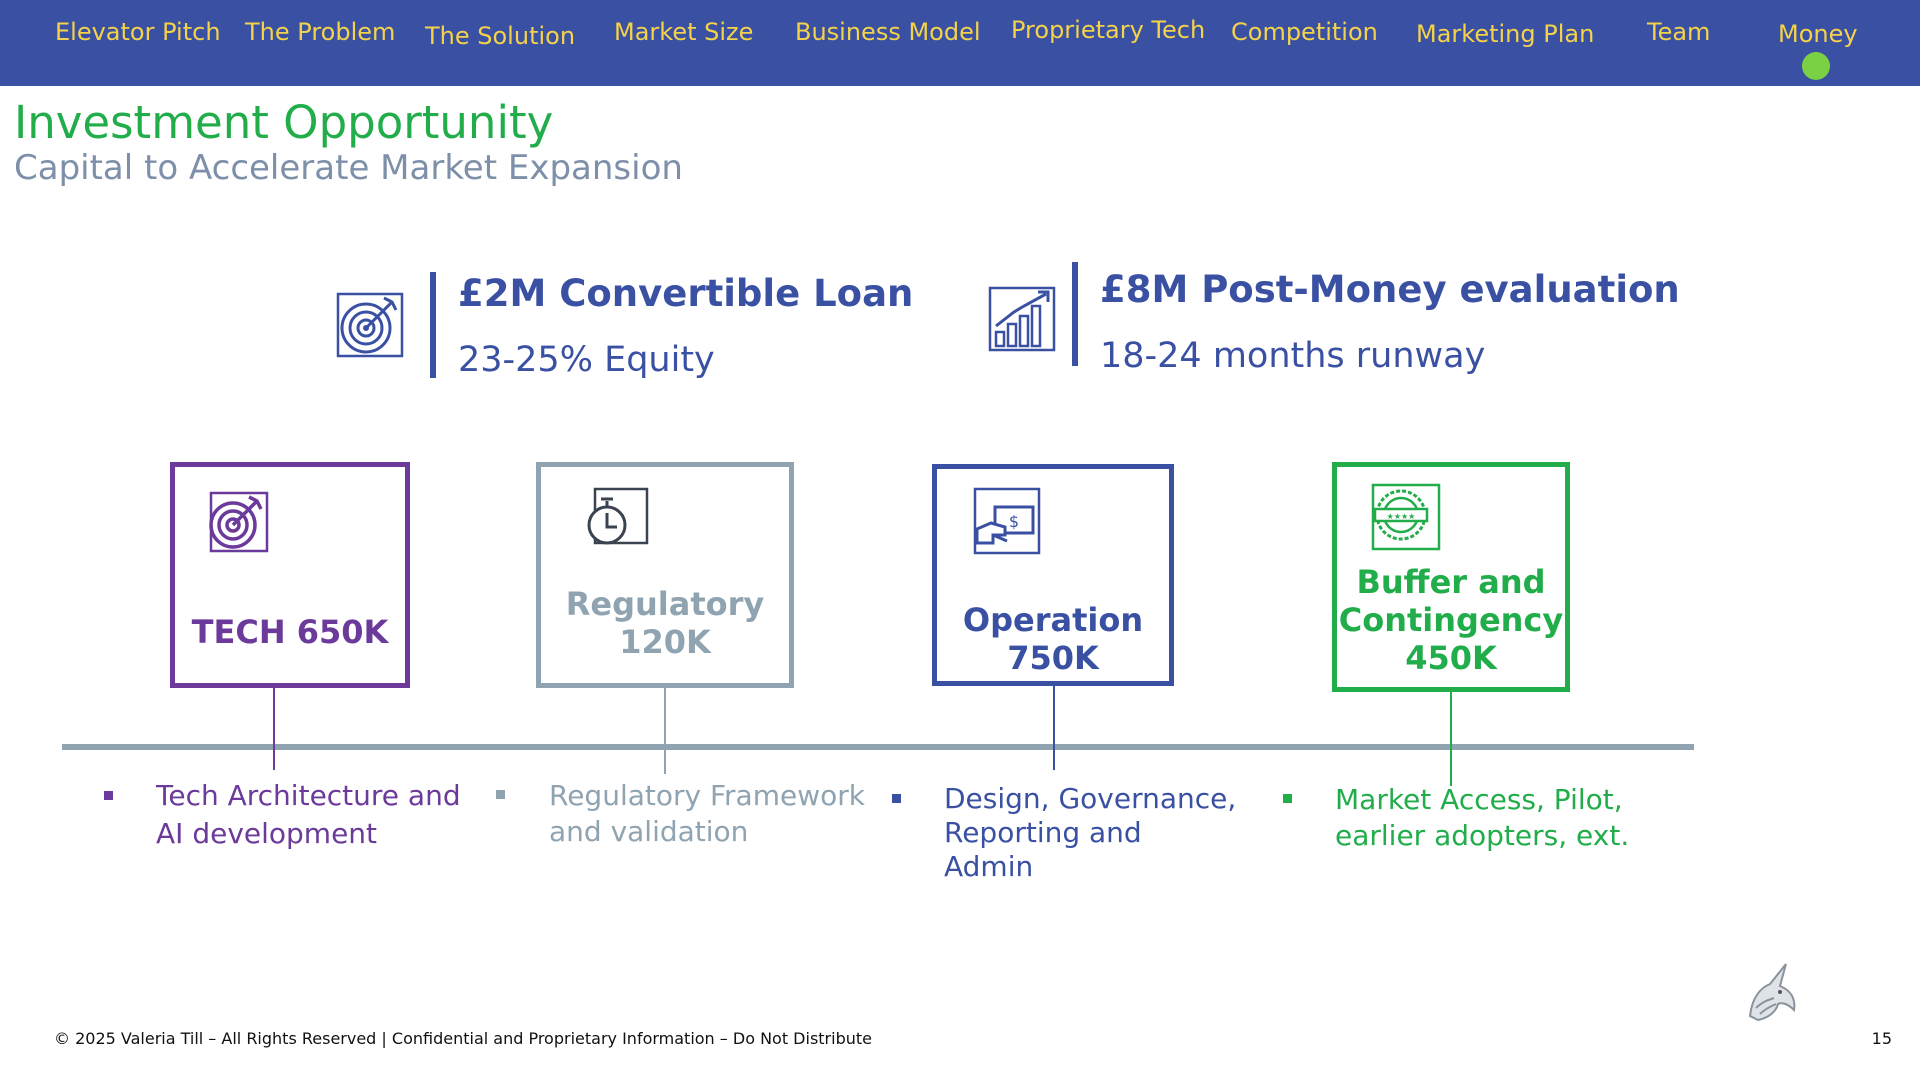 The height and width of the screenshot is (1079, 1920). What do you see at coordinates (290, 575) in the screenshot?
I see `allocation-box-tech: TECH 650K` at bounding box center [290, 575].